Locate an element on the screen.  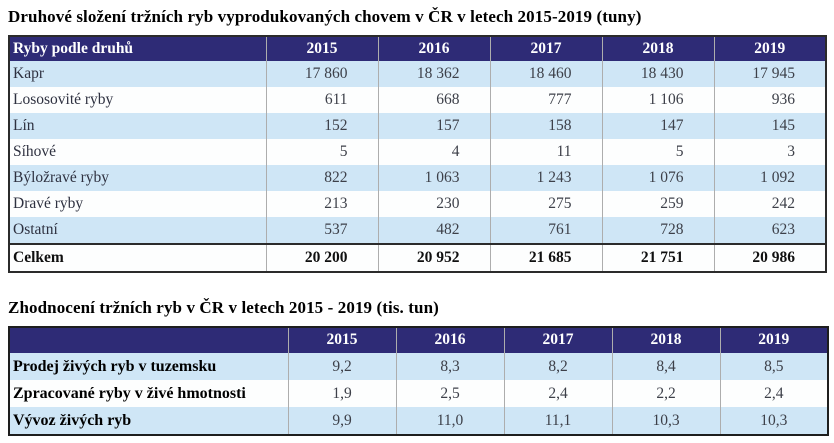
table2-header-year-2015: 2015 is located at coordinates (341, 340).